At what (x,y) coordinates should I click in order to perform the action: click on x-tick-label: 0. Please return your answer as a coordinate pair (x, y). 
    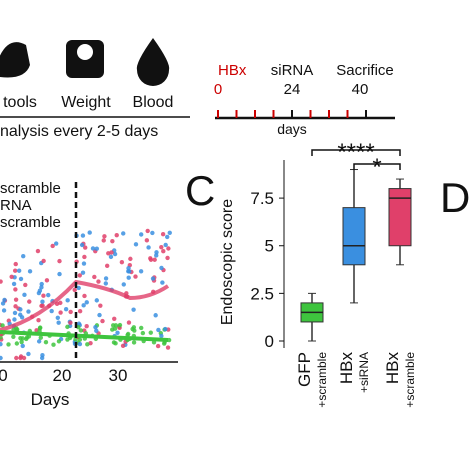
    Looking at the image, I should click on (4, 375).